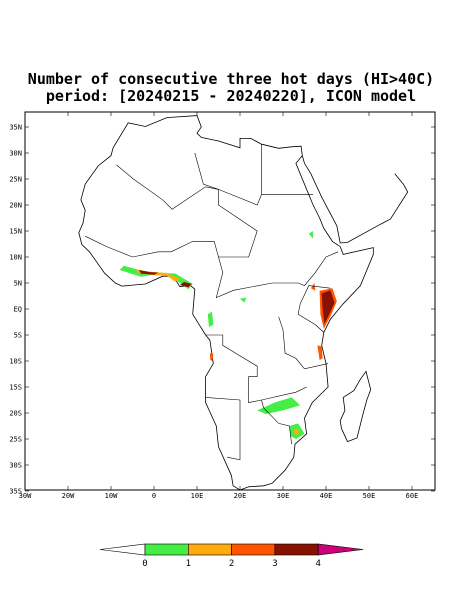 This screenshot has width=463, height=600. What do you see at coordinates (144, 564) in the screenshot?
I see `colorbar-label: 0` at bounding box center [144, 564].